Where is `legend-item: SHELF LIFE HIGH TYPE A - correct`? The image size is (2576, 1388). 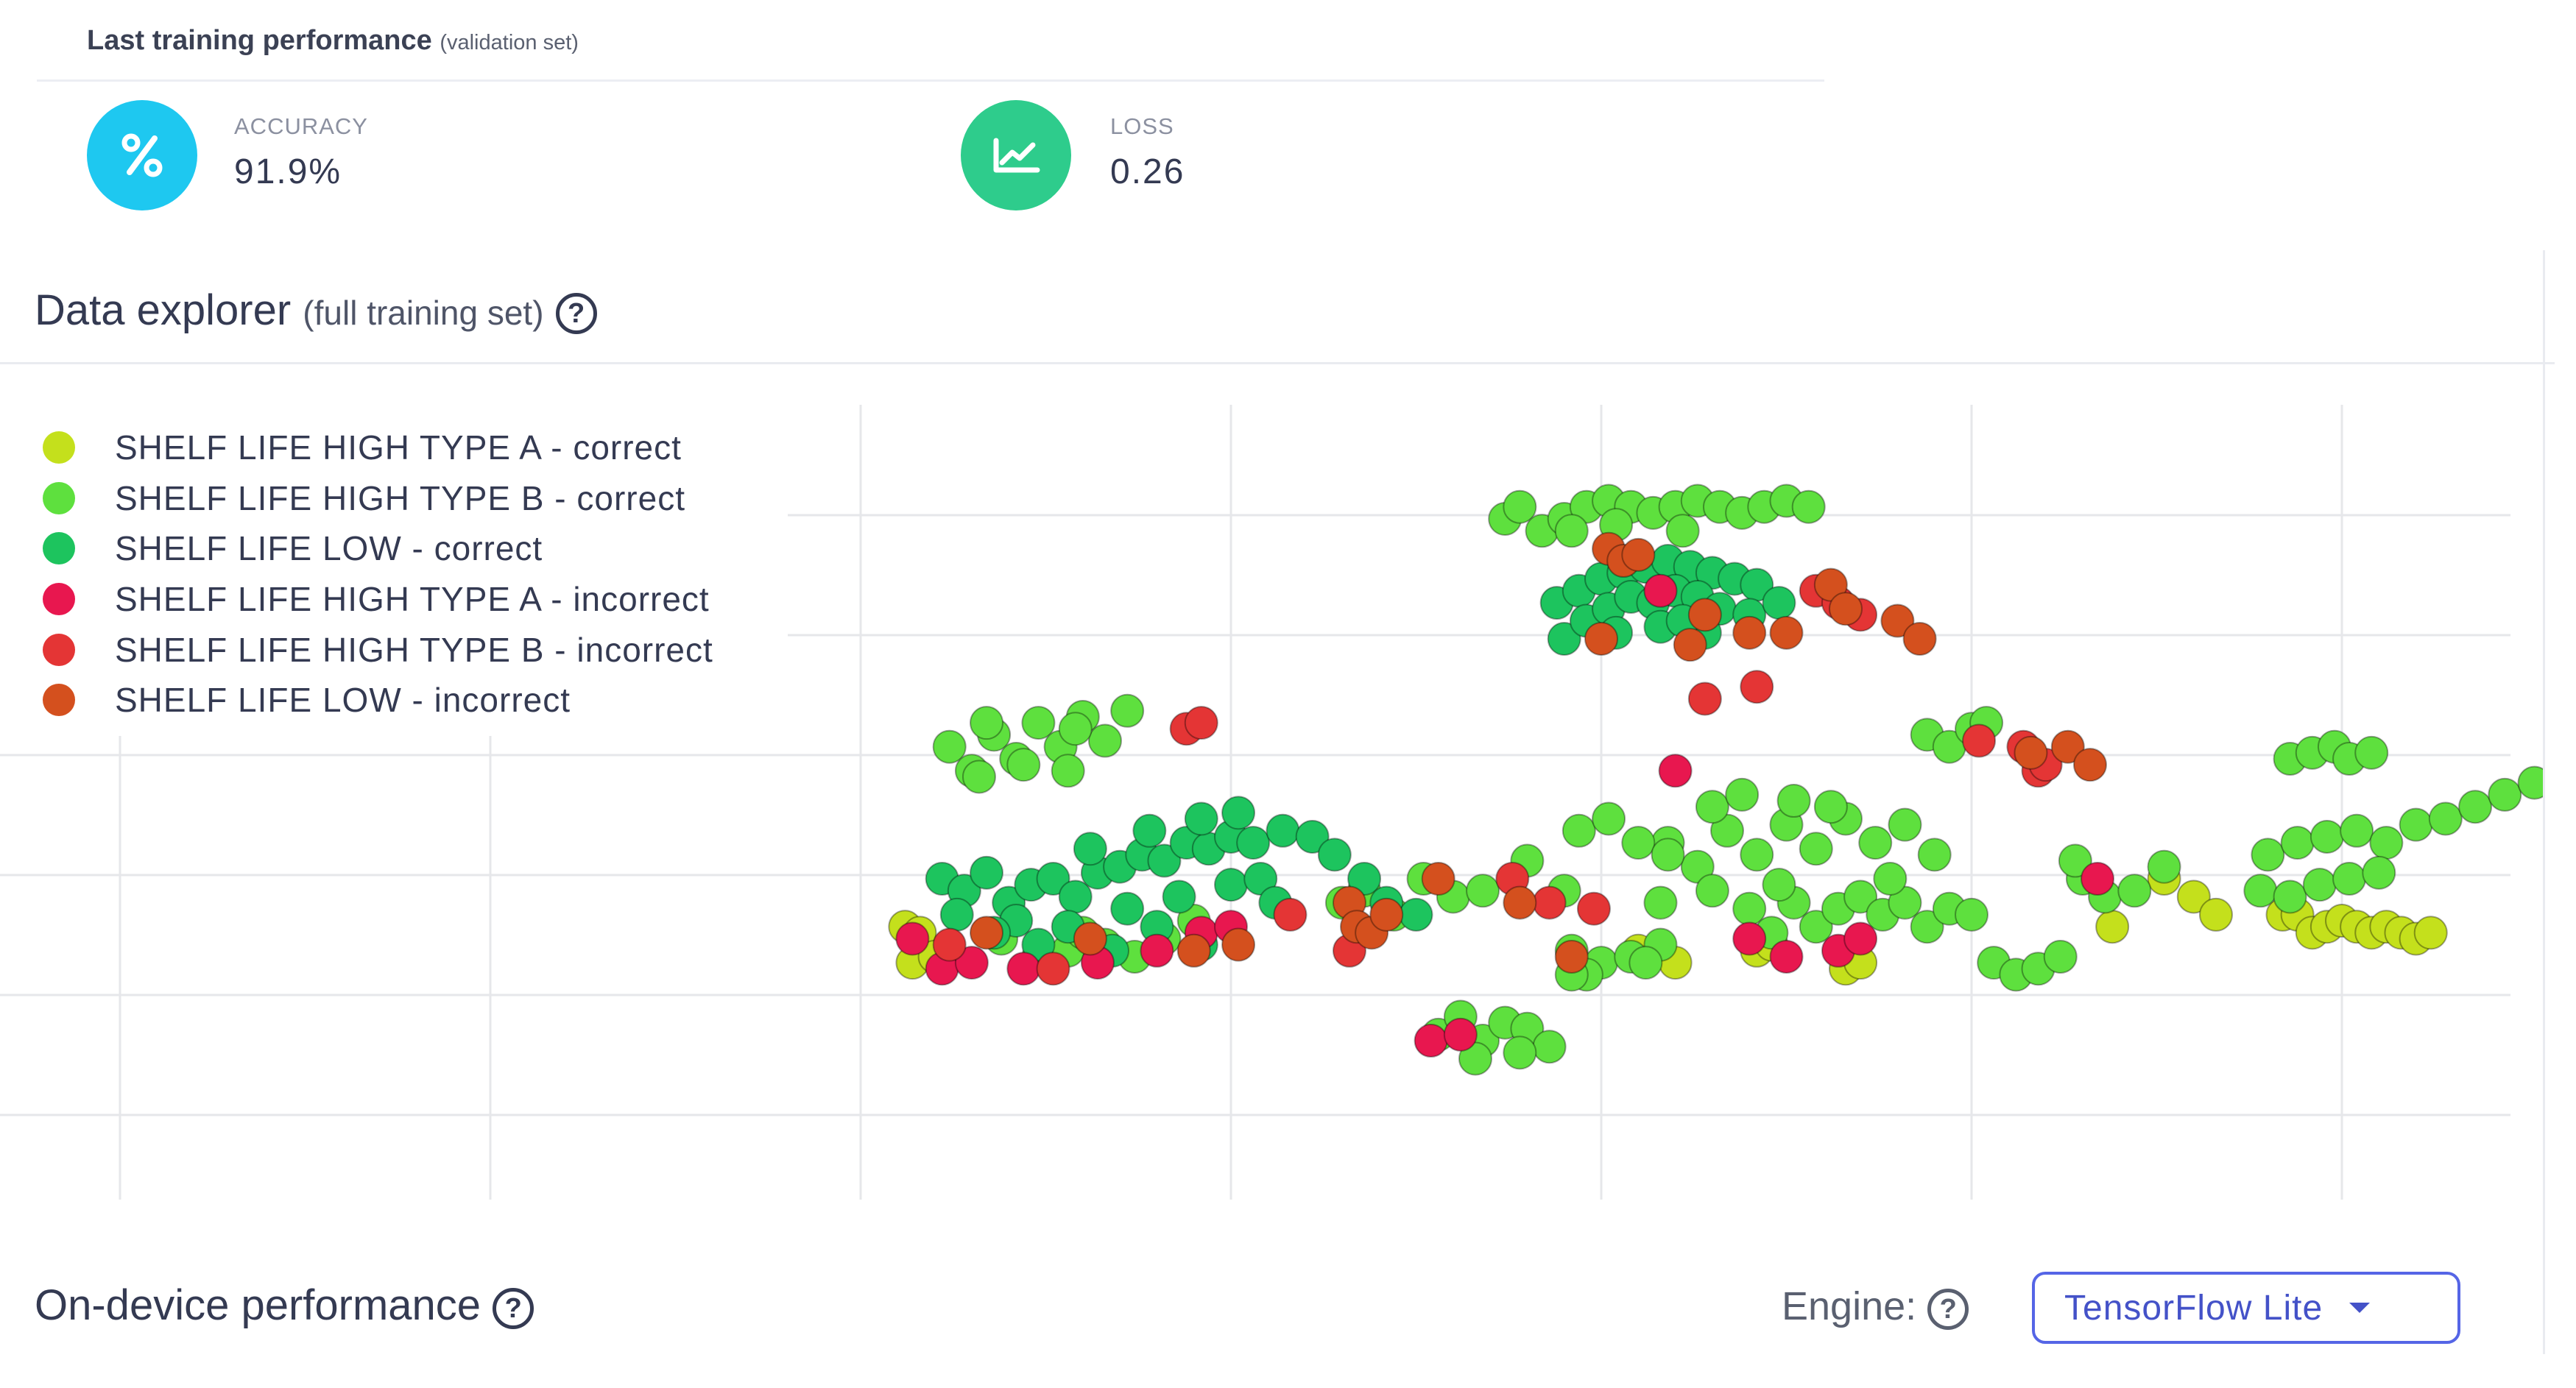 legend-item: SHELF LIFE HIGH TYPE A - correct is located at coordinates (378, 447).